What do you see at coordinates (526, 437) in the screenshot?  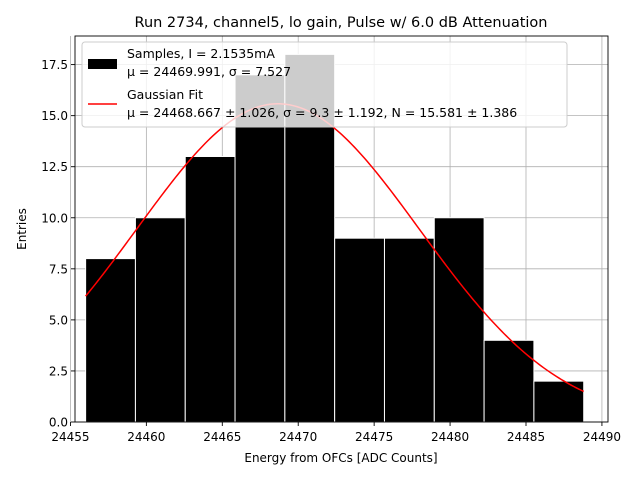 I see `x-tick-label: 24485` at bounding box center [526, 437].